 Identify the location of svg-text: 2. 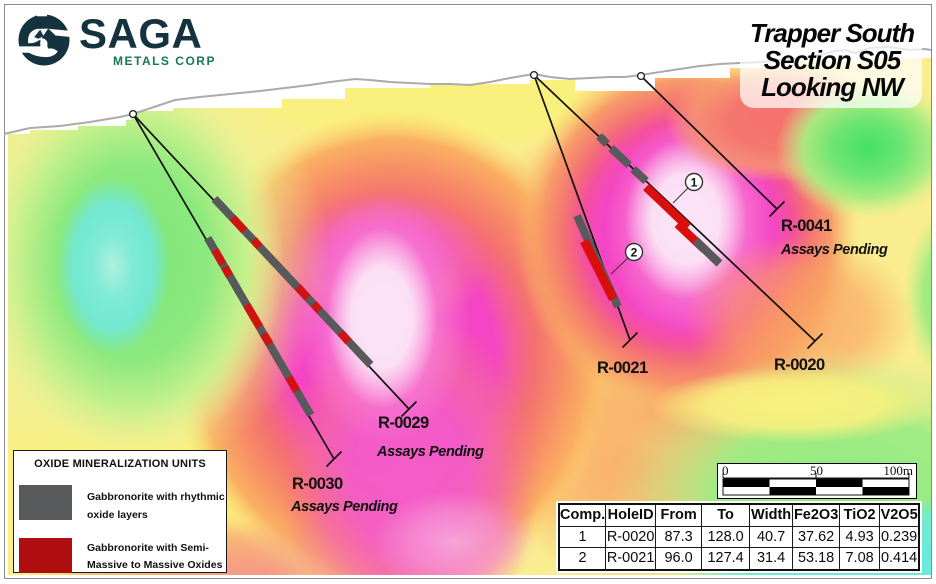
(634, 253).